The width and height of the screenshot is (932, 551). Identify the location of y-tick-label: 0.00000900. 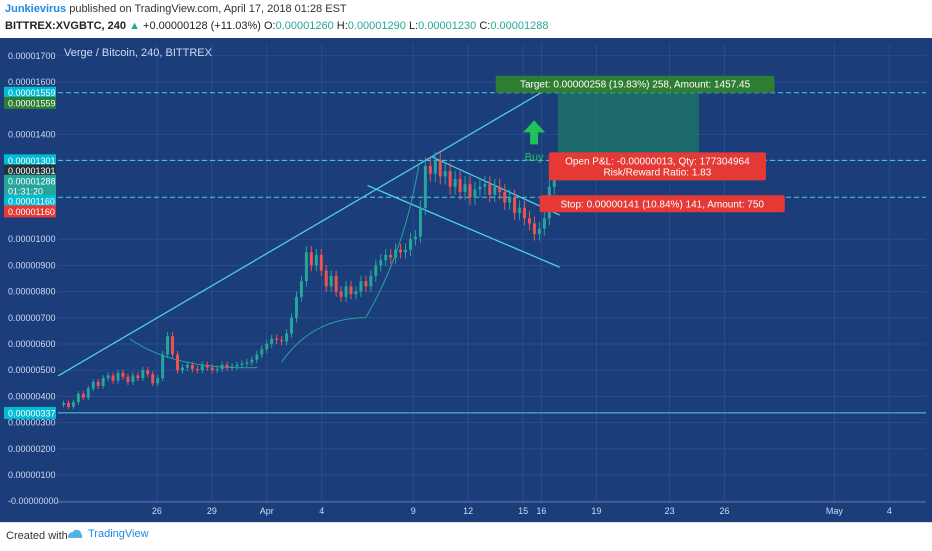
(32, 265).